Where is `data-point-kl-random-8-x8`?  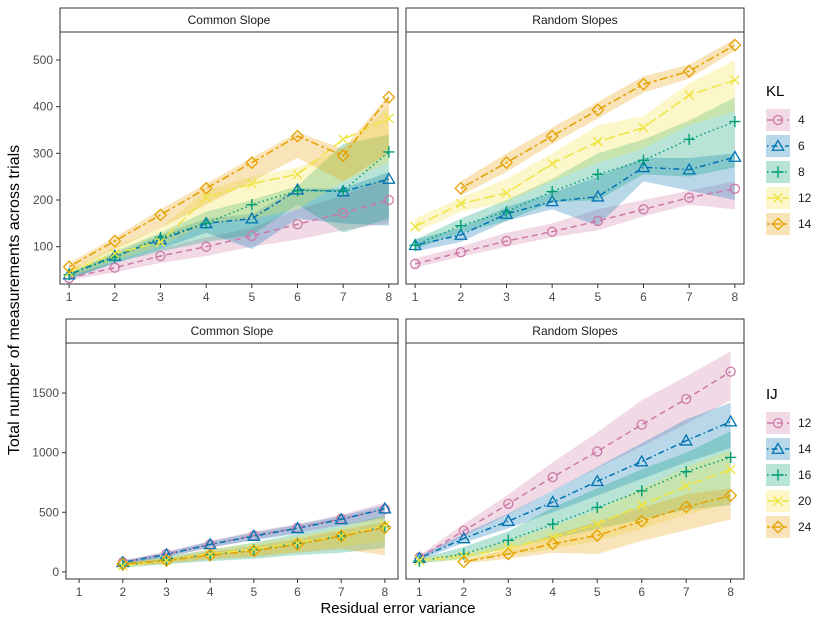
data-point-kl-random-8-x8 is located at coordinates (735, 121).